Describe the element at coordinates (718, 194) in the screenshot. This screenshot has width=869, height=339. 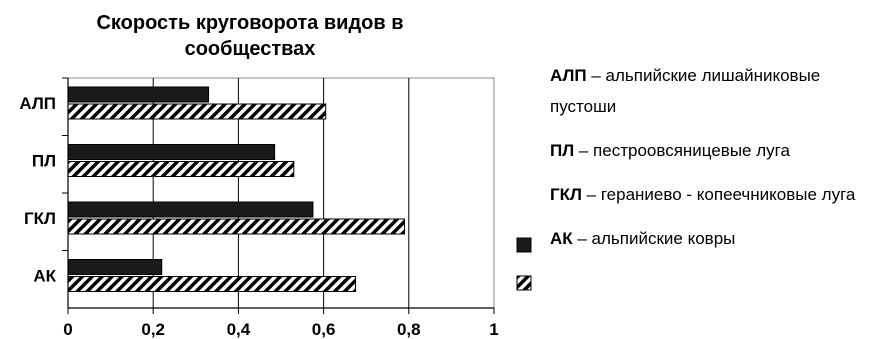
I see `legend-text: – гераниево - копеечниковые луга` at that location.